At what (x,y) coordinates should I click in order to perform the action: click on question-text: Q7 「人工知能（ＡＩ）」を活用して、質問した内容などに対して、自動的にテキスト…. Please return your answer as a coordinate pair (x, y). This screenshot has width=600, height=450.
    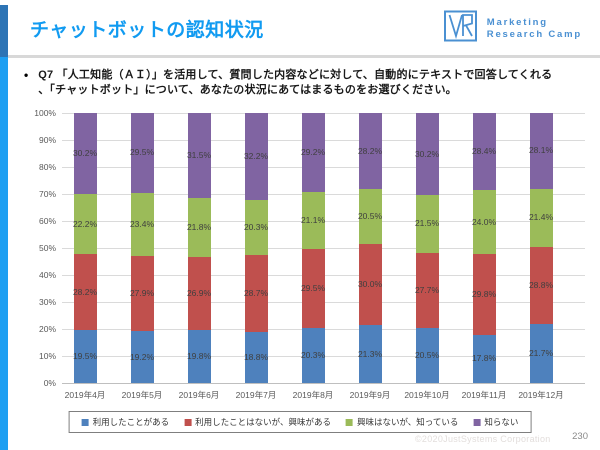
    Looking at the image, I should click on (295, 82).